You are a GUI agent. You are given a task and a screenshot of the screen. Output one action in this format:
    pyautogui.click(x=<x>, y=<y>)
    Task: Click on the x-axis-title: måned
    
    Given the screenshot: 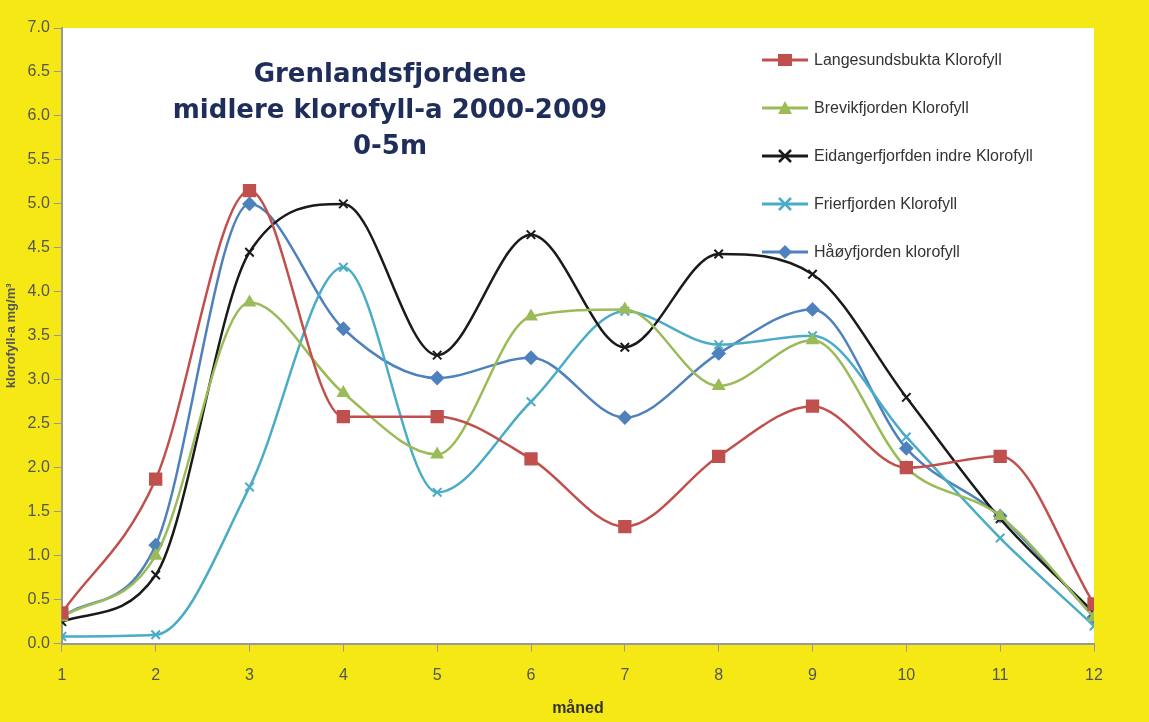 What is the action you would take?
    pyautogui.click(x=578, y=707)
    